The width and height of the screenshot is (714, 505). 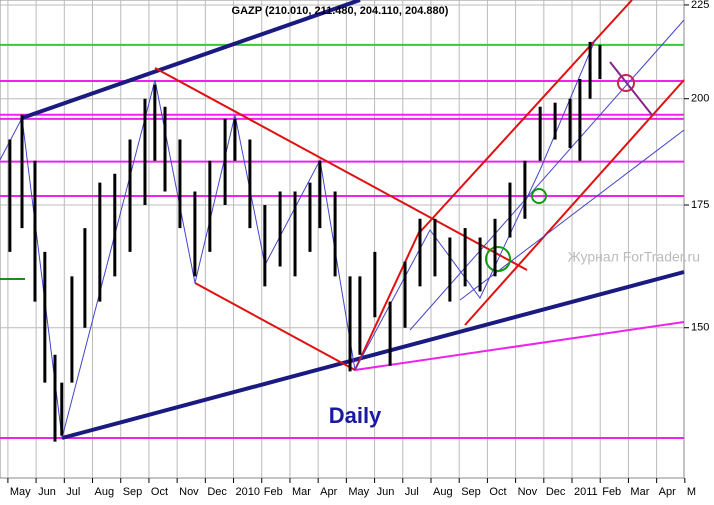 What do you see at coordinates (634, 257) in the screenshot?
I see `watermark: Журнал ForTrader.ru` at bounding box center [634, 257].